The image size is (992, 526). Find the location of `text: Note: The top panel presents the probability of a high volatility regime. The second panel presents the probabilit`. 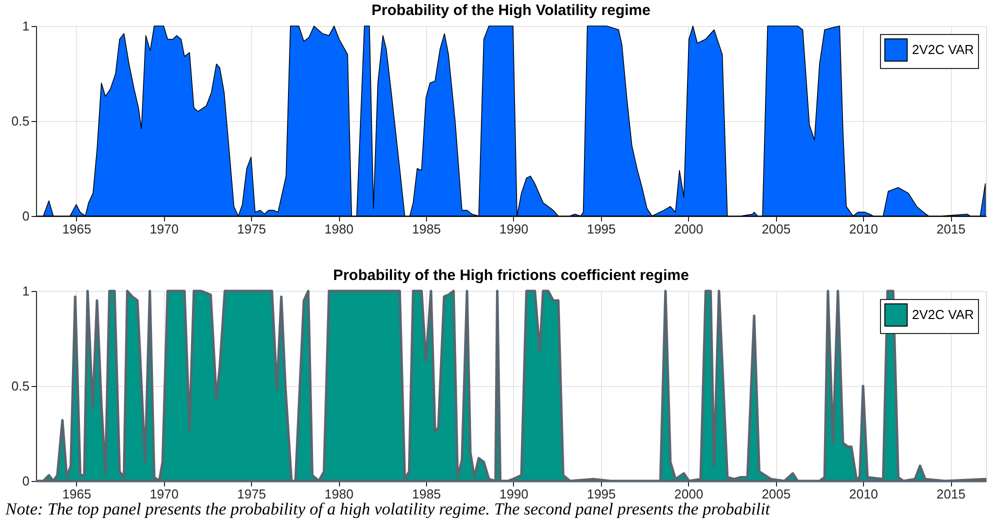

text: Note: The top panel presents the probability of a high volatility regime. The second panel presents the probabilit is located at coordinates (388, 509).